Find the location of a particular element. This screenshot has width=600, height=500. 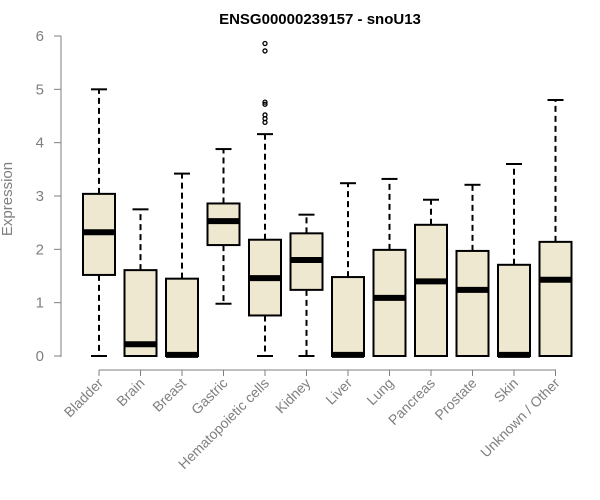

x-tick-label: Skin is located at coordinates (506, 390).